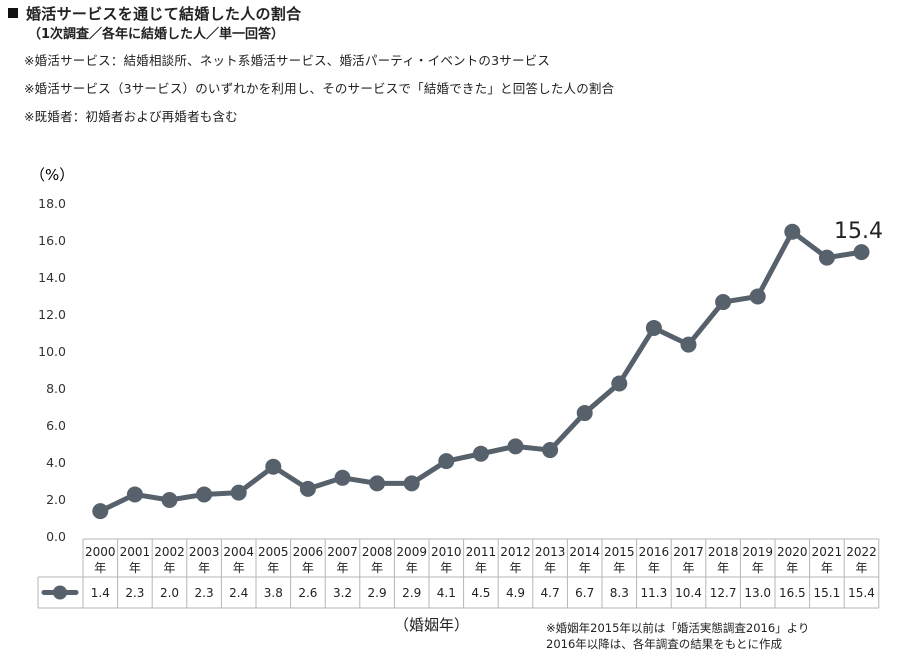 Image resolution: width=900 pixels, height=659 pixels. Describe the element at coordinates (515, 593) in the screenshot. I see `table-value: 4.9` at that location.